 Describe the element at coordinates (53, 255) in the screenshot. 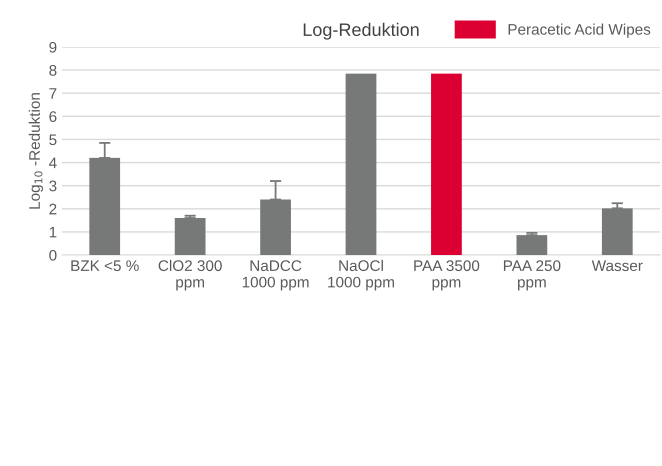

I see `y-tick-label: 0` at that location.